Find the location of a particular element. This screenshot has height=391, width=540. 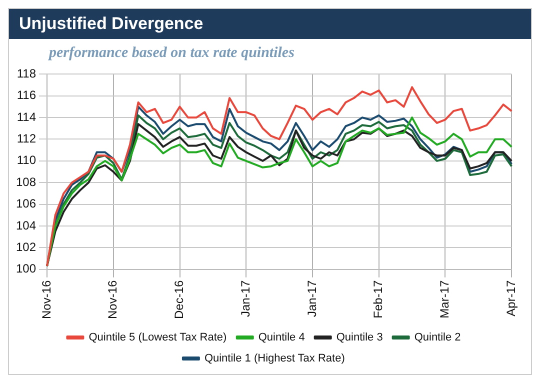

x-tick-label: Dec-16 is located at coordinates (179, 300).